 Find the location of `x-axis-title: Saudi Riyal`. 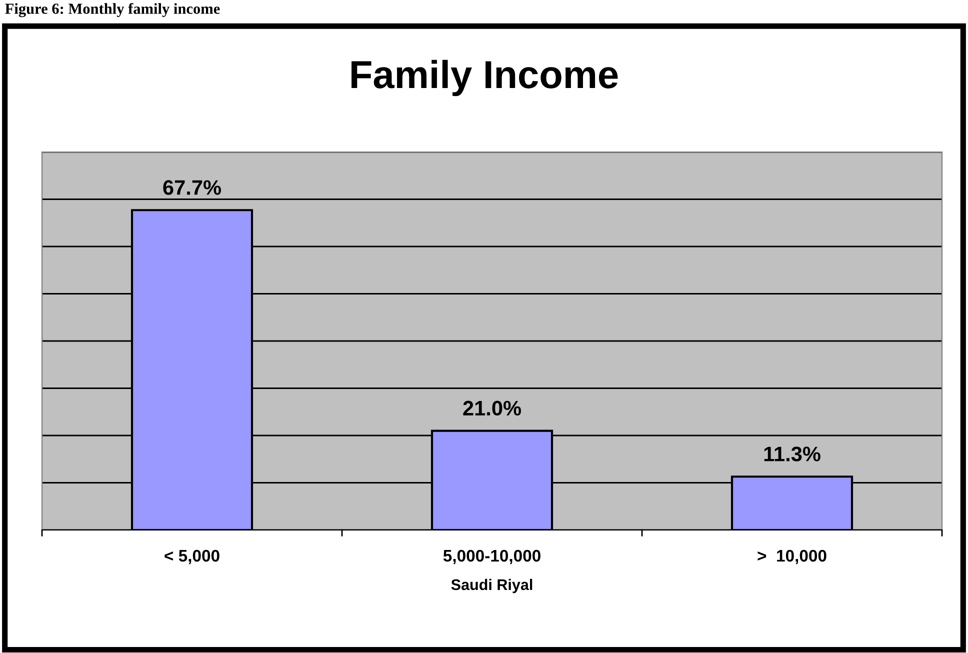

x-axis-title: Saudi Riyal is located at coordinates (491, 586).